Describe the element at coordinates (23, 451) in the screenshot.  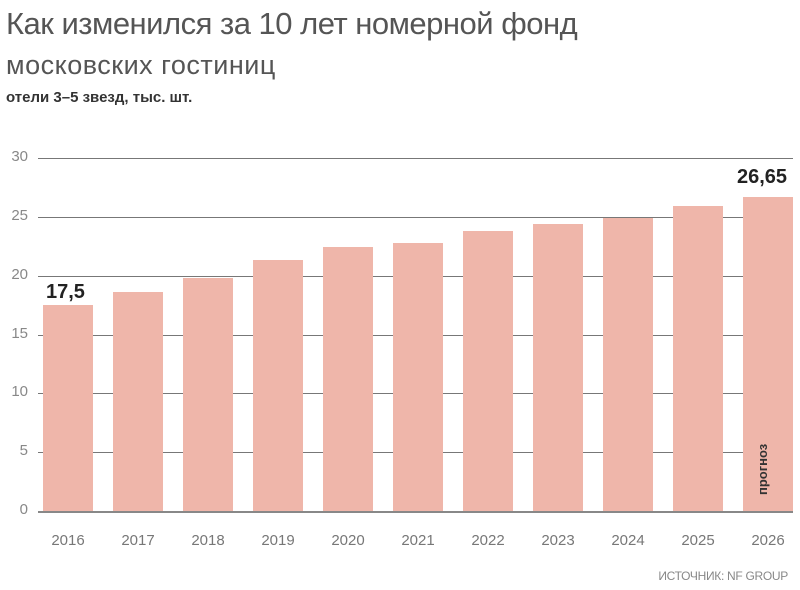
I see `y-tick-label: 5` at that location.